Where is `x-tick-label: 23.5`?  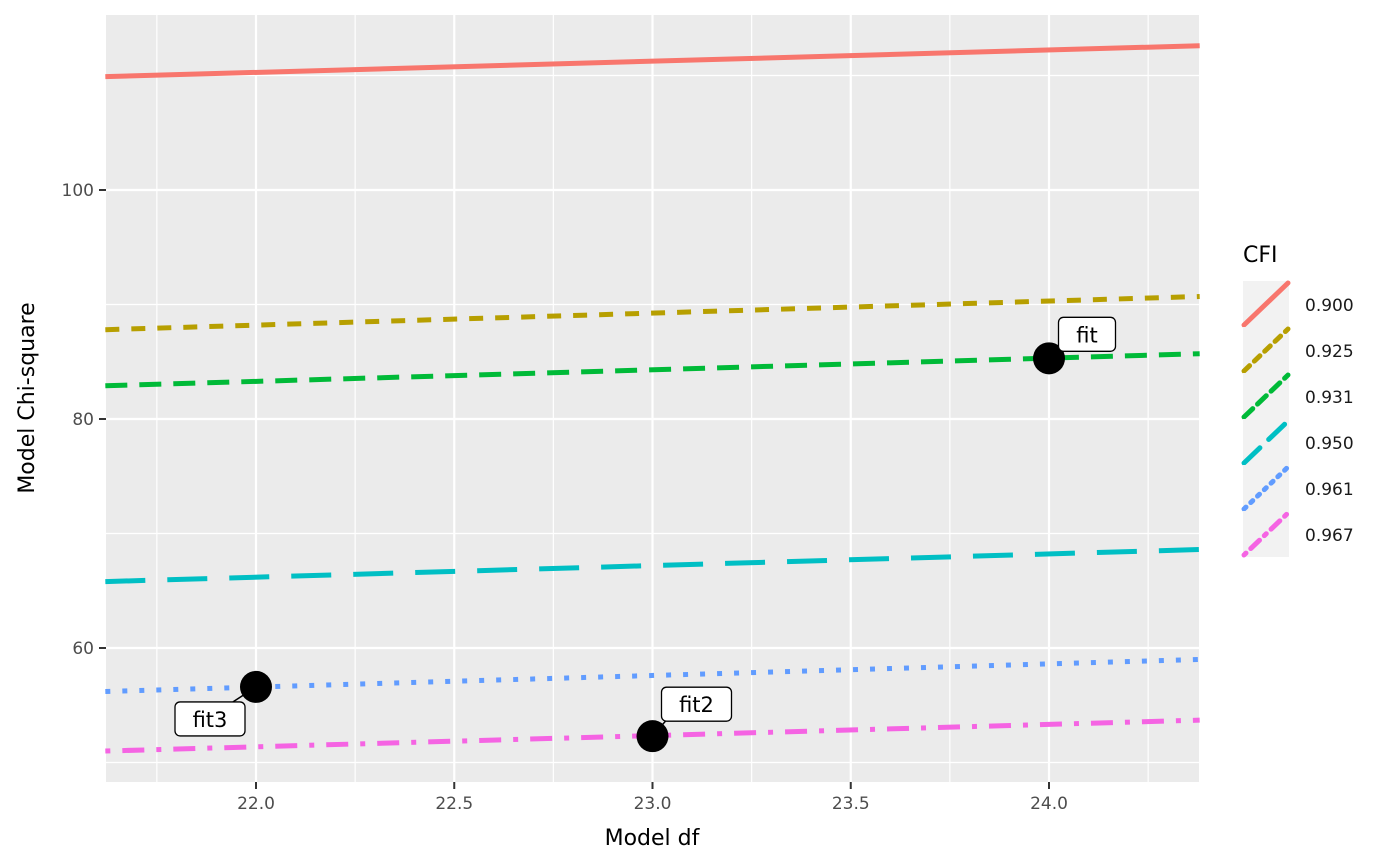 x-tick-label: 23.5 is located at coordinates (851, 804).